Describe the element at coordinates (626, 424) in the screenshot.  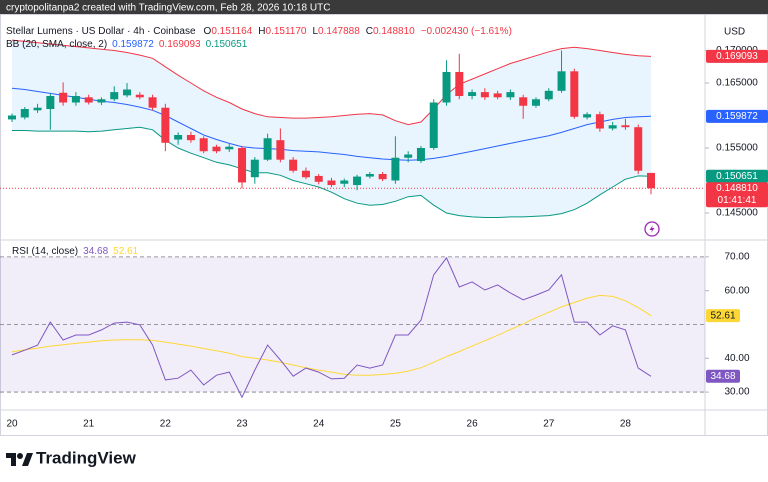
I see `x-tick-label: 28` at that location.